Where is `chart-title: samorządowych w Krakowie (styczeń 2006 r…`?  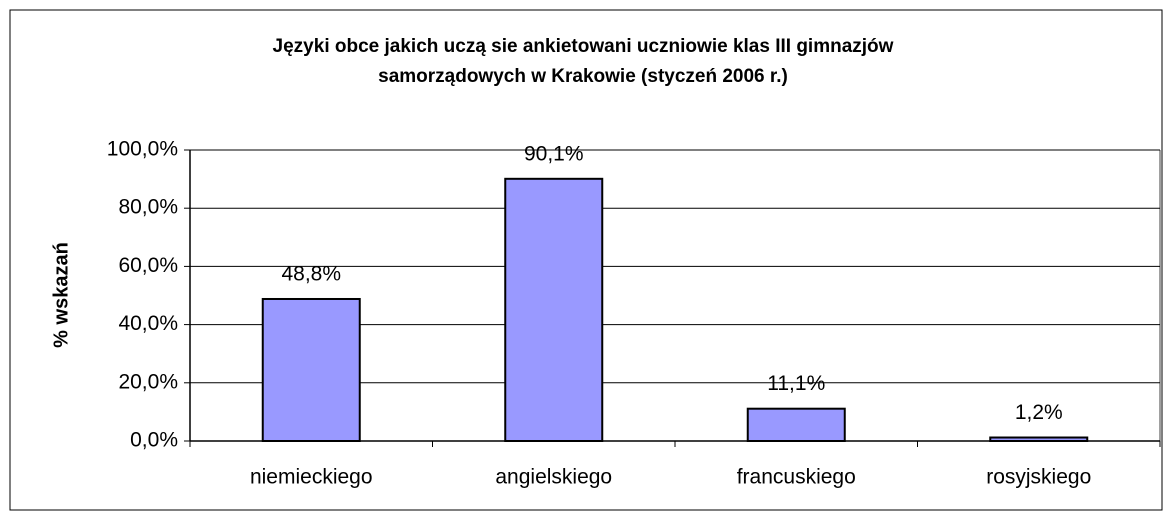
chart-title: samorządowych w Krakowie (styczeń 2006 r… is located at coordinates (583, 76).